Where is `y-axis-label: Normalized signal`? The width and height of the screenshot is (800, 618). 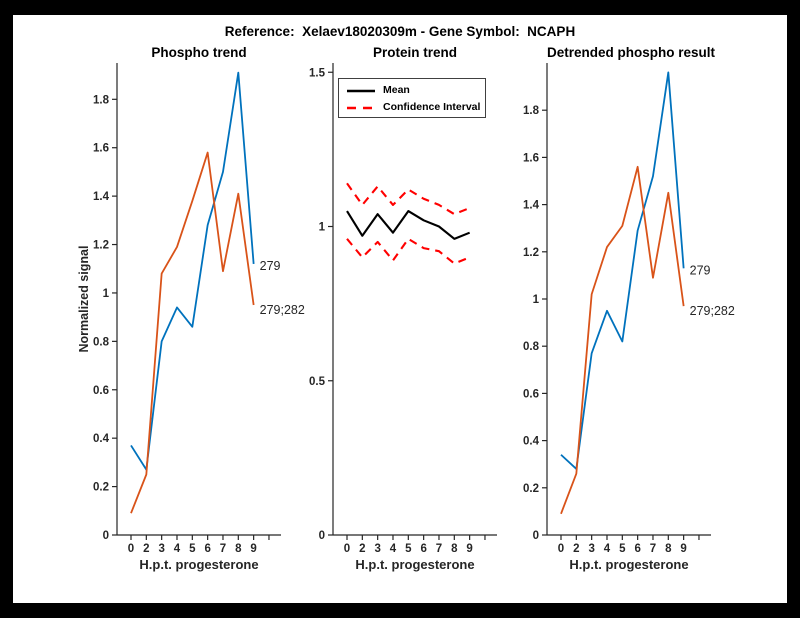 y-axis-label: Normalized signal is located at coordinates (84, 299).